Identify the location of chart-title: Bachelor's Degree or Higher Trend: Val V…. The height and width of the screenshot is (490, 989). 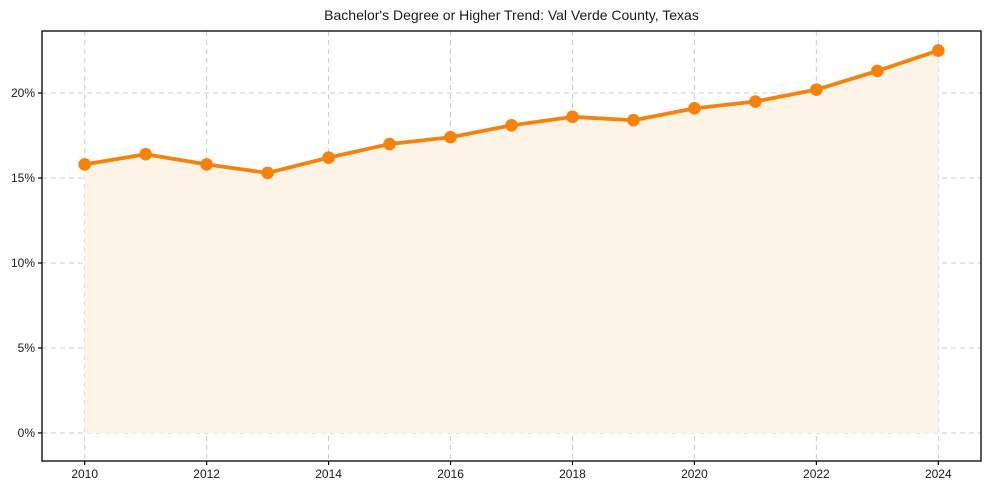
(511, 15).